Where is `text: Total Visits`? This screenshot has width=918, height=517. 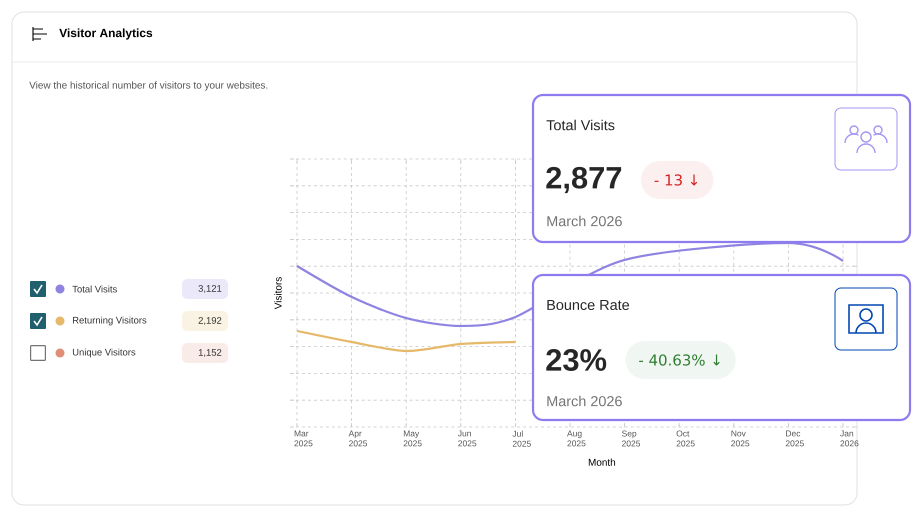
text: Total Visits is located at coordinates (580, 125).